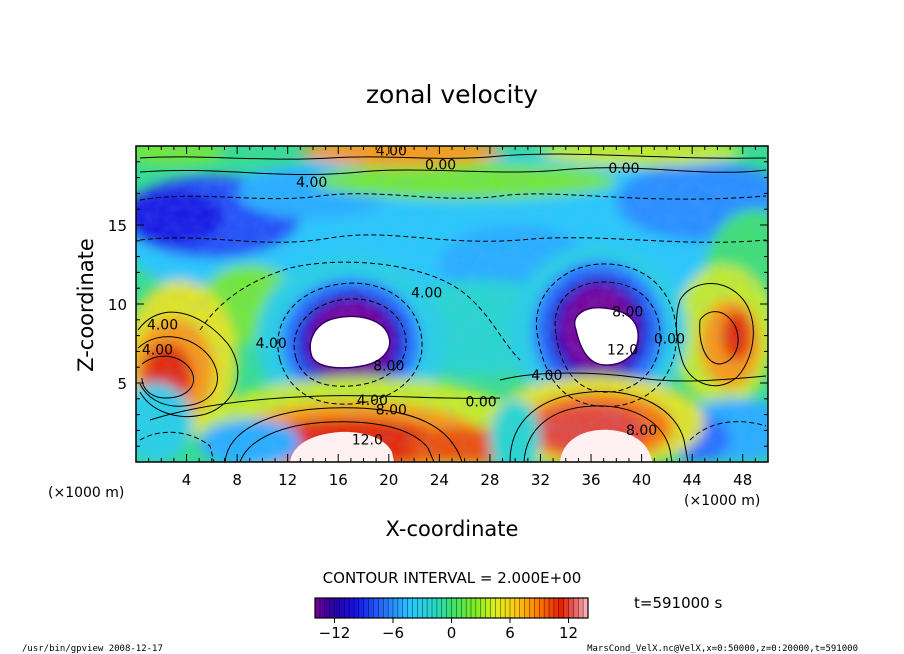 Image resolution: width=904 pixels, height=654 pixels. Describe the element at coordinates (393, 633) in the screenshot. I see `colorbar-tick-label: −6` at that location.